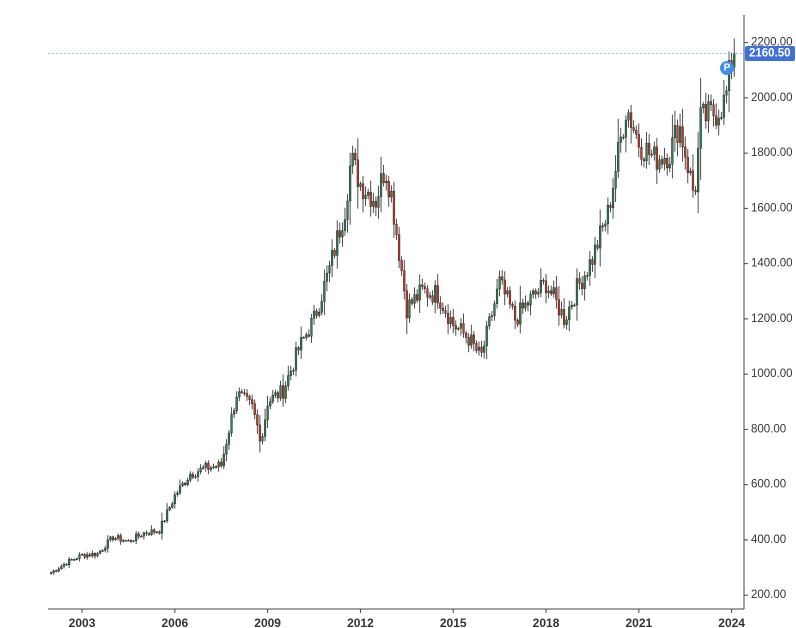 The width and height of the screenshot is (796, 628). I want to click on price-marker: P, so click(726, 68).